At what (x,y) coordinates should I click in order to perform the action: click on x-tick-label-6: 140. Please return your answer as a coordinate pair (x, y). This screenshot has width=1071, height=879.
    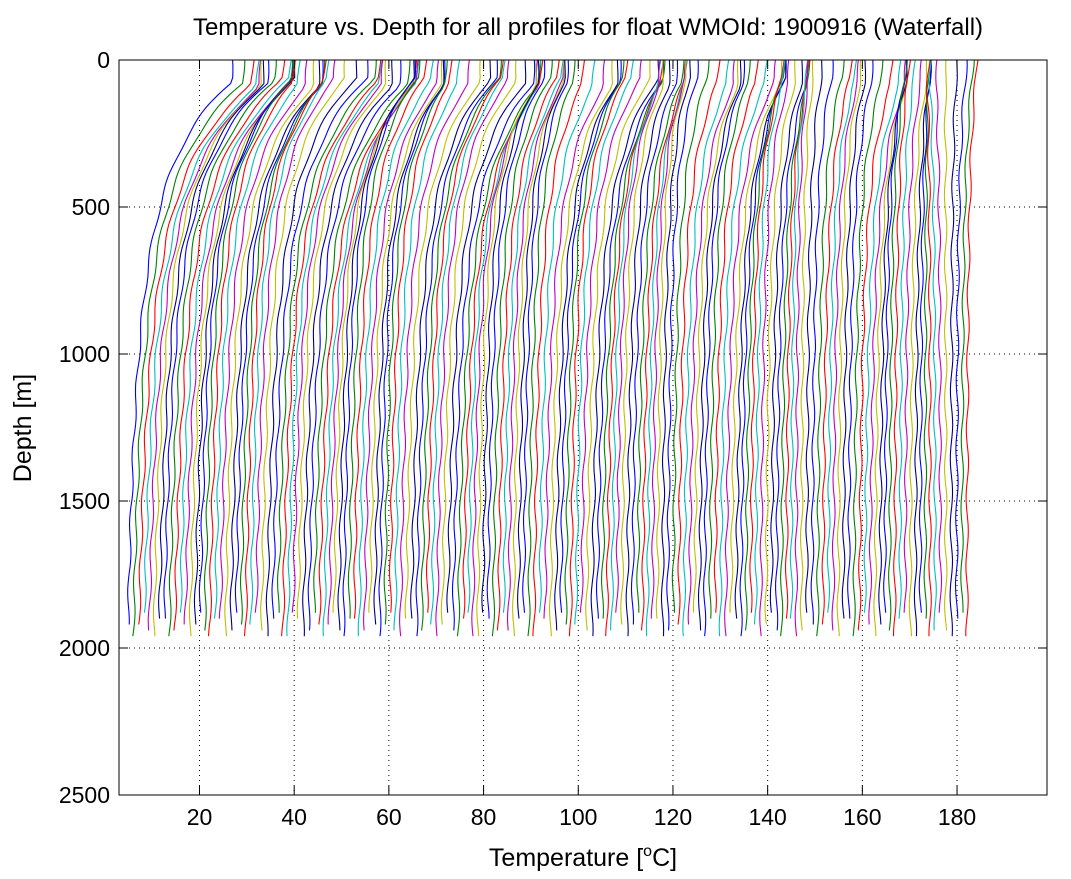
    Looking at the image, I should click on (767, 817).